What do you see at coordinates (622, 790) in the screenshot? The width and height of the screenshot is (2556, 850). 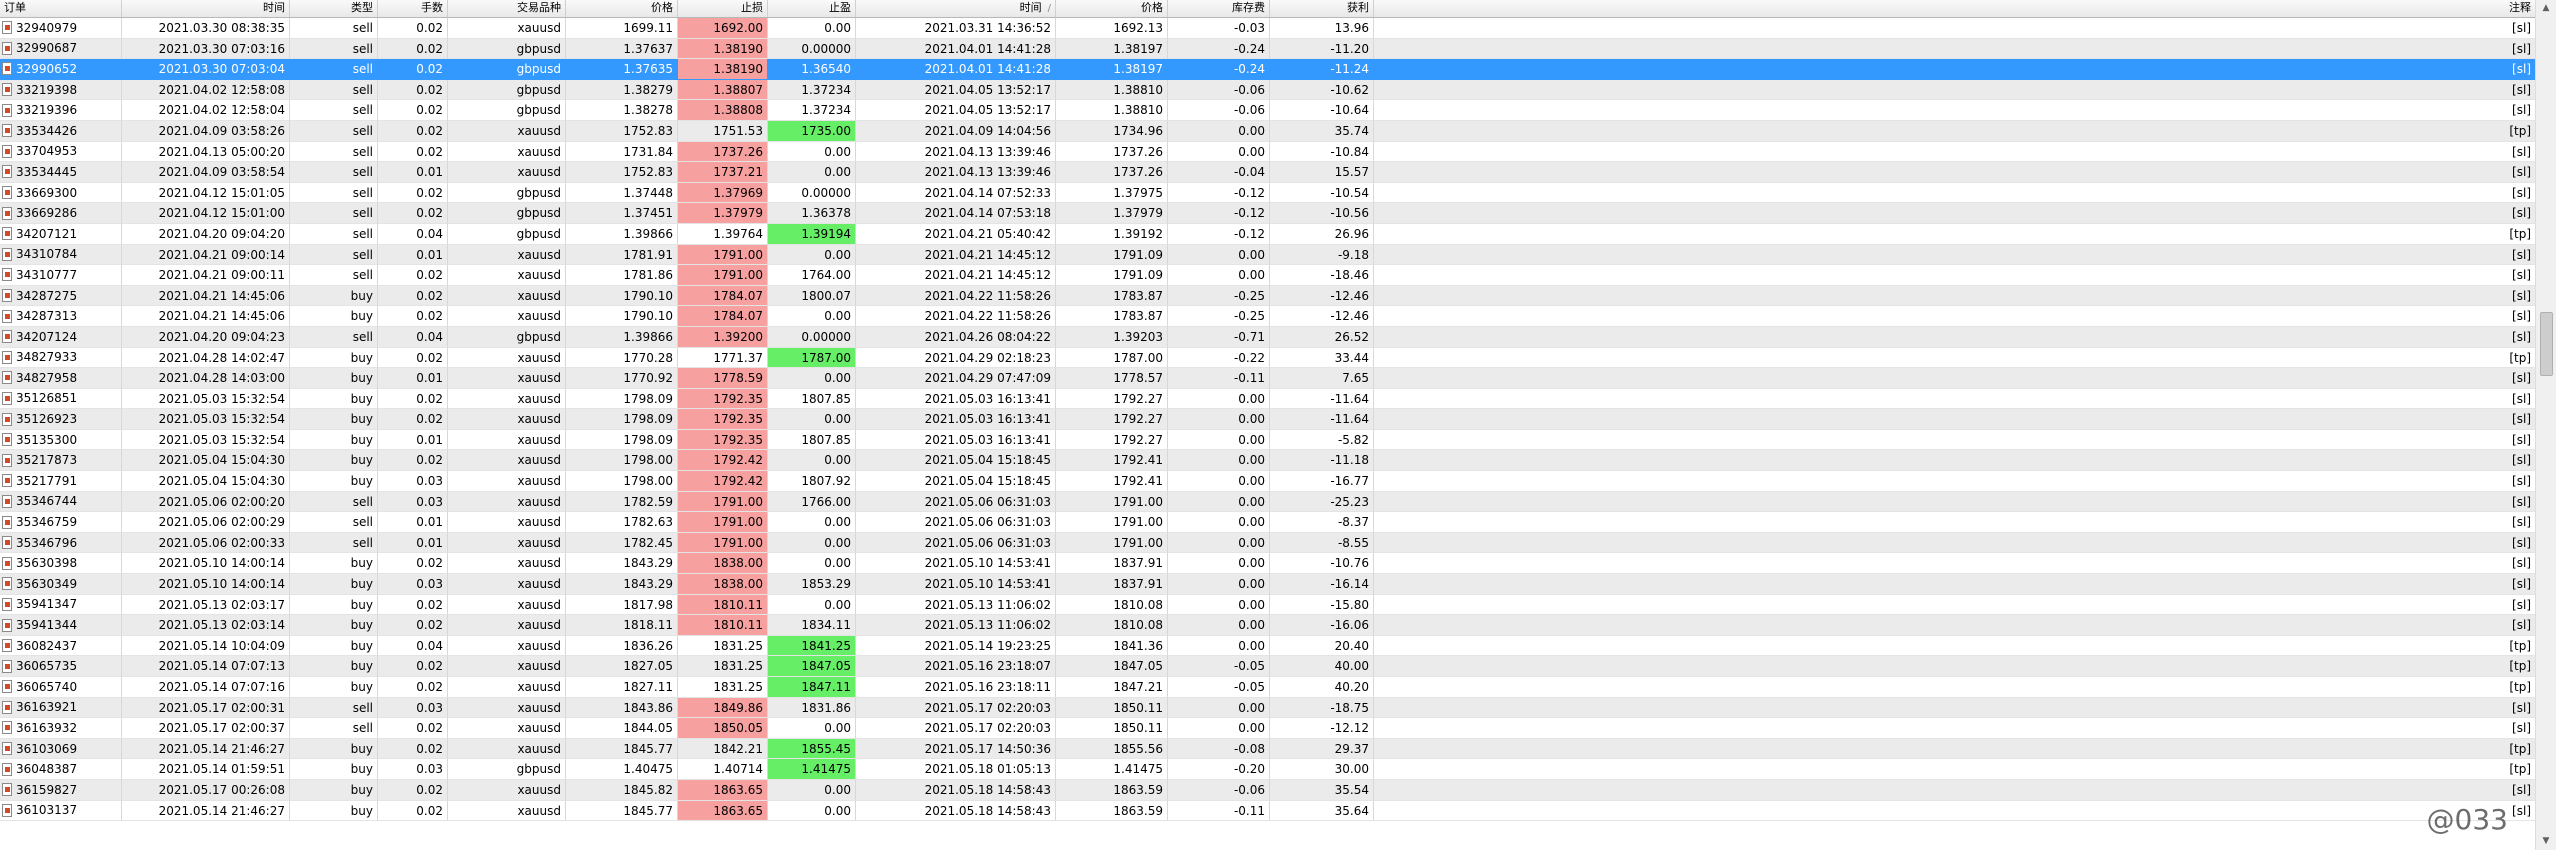 I see `cell-open-price: 1845.82` at bounding box center [622, 790].